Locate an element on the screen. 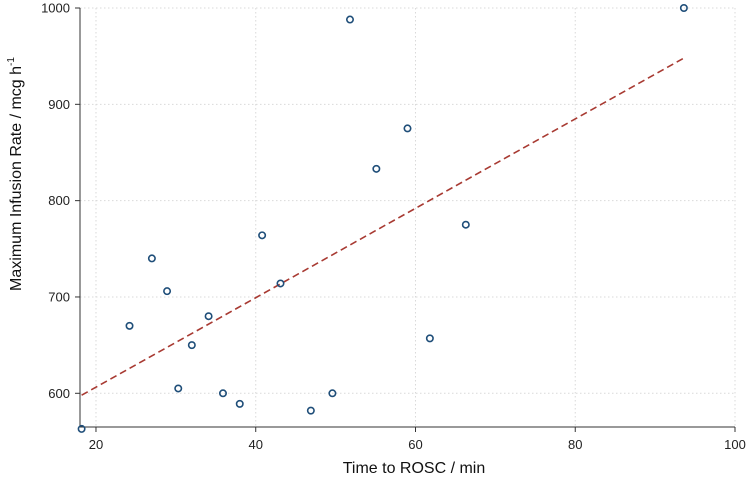  x-tick-label: 60 is located at coordinates (415, 444).